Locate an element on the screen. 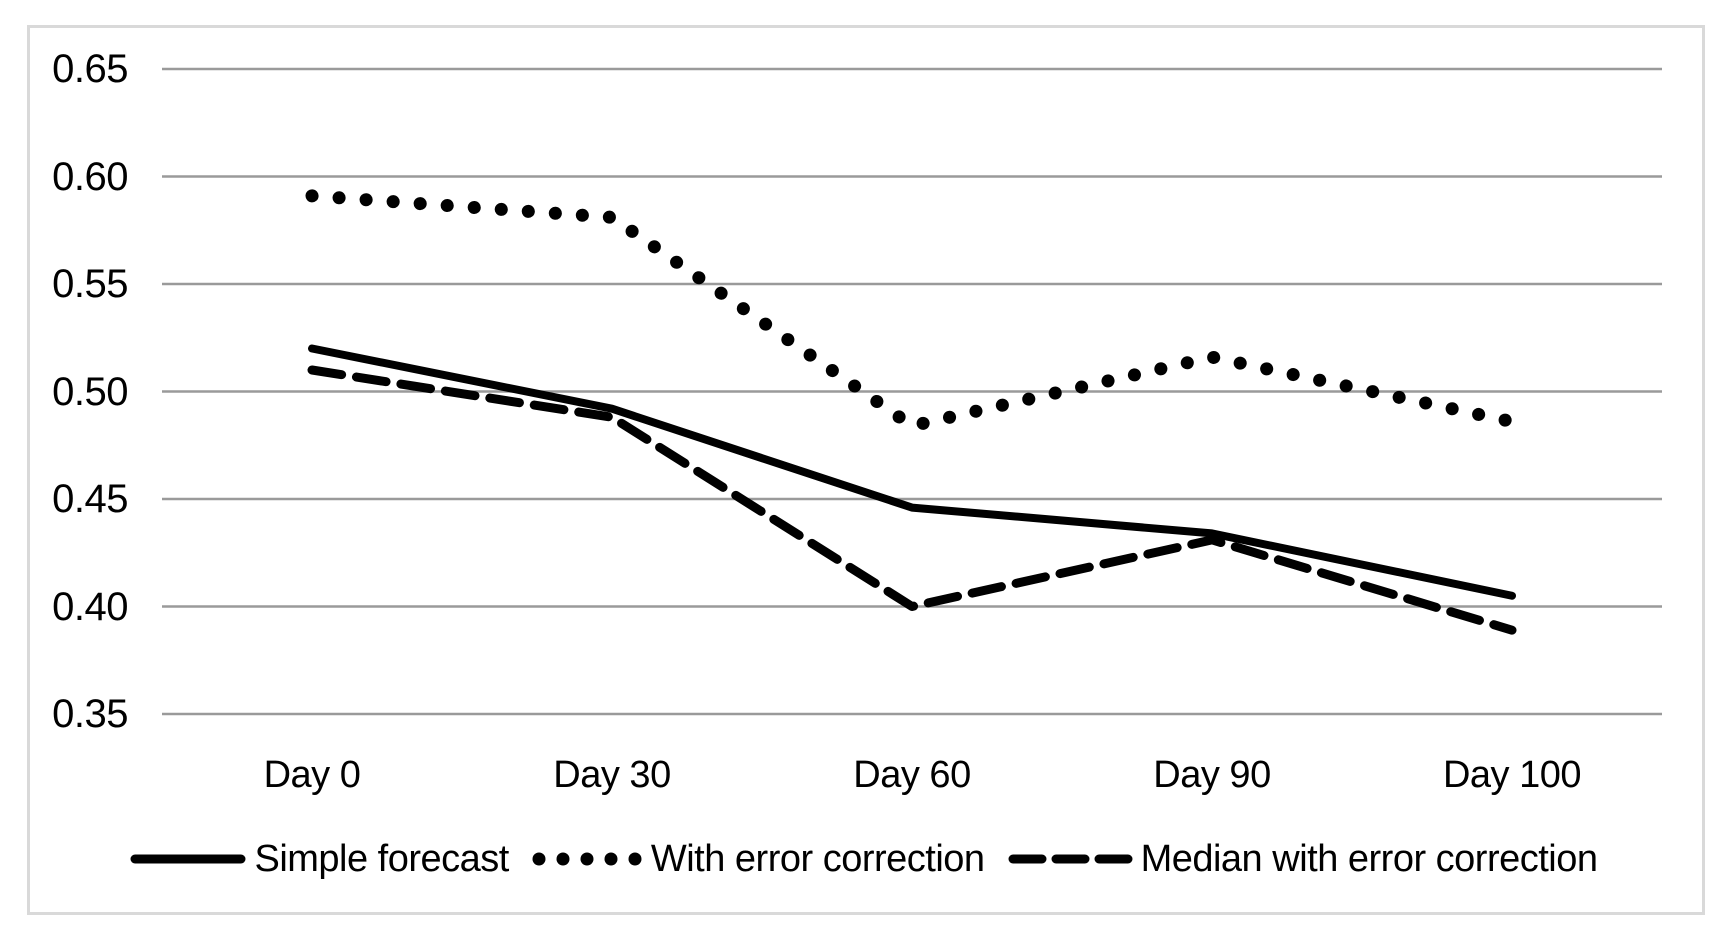 This screenshot has width=1728, height=939. y-axis-tick-label: 0.50 is located at coordinates (90, 391).